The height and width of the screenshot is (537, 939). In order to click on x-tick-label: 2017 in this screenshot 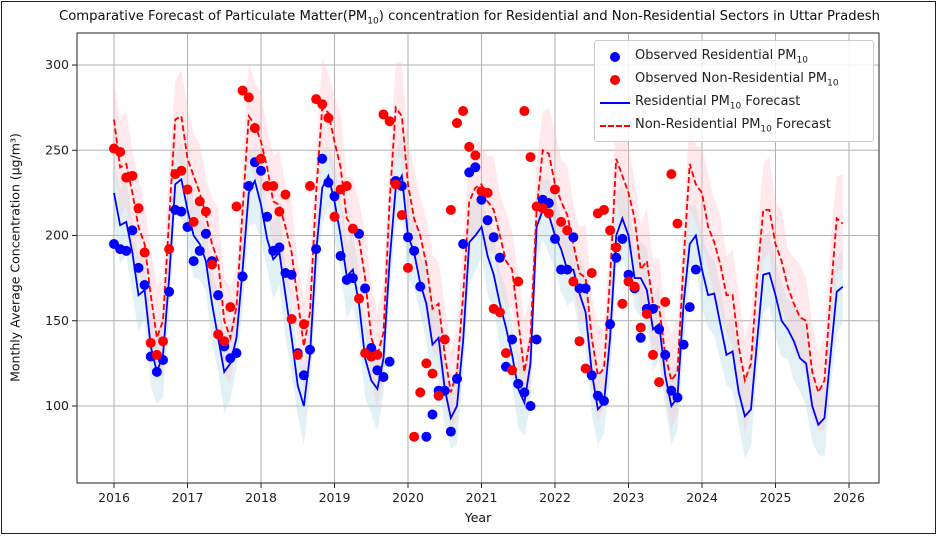, I will do `click(188, 497)`.